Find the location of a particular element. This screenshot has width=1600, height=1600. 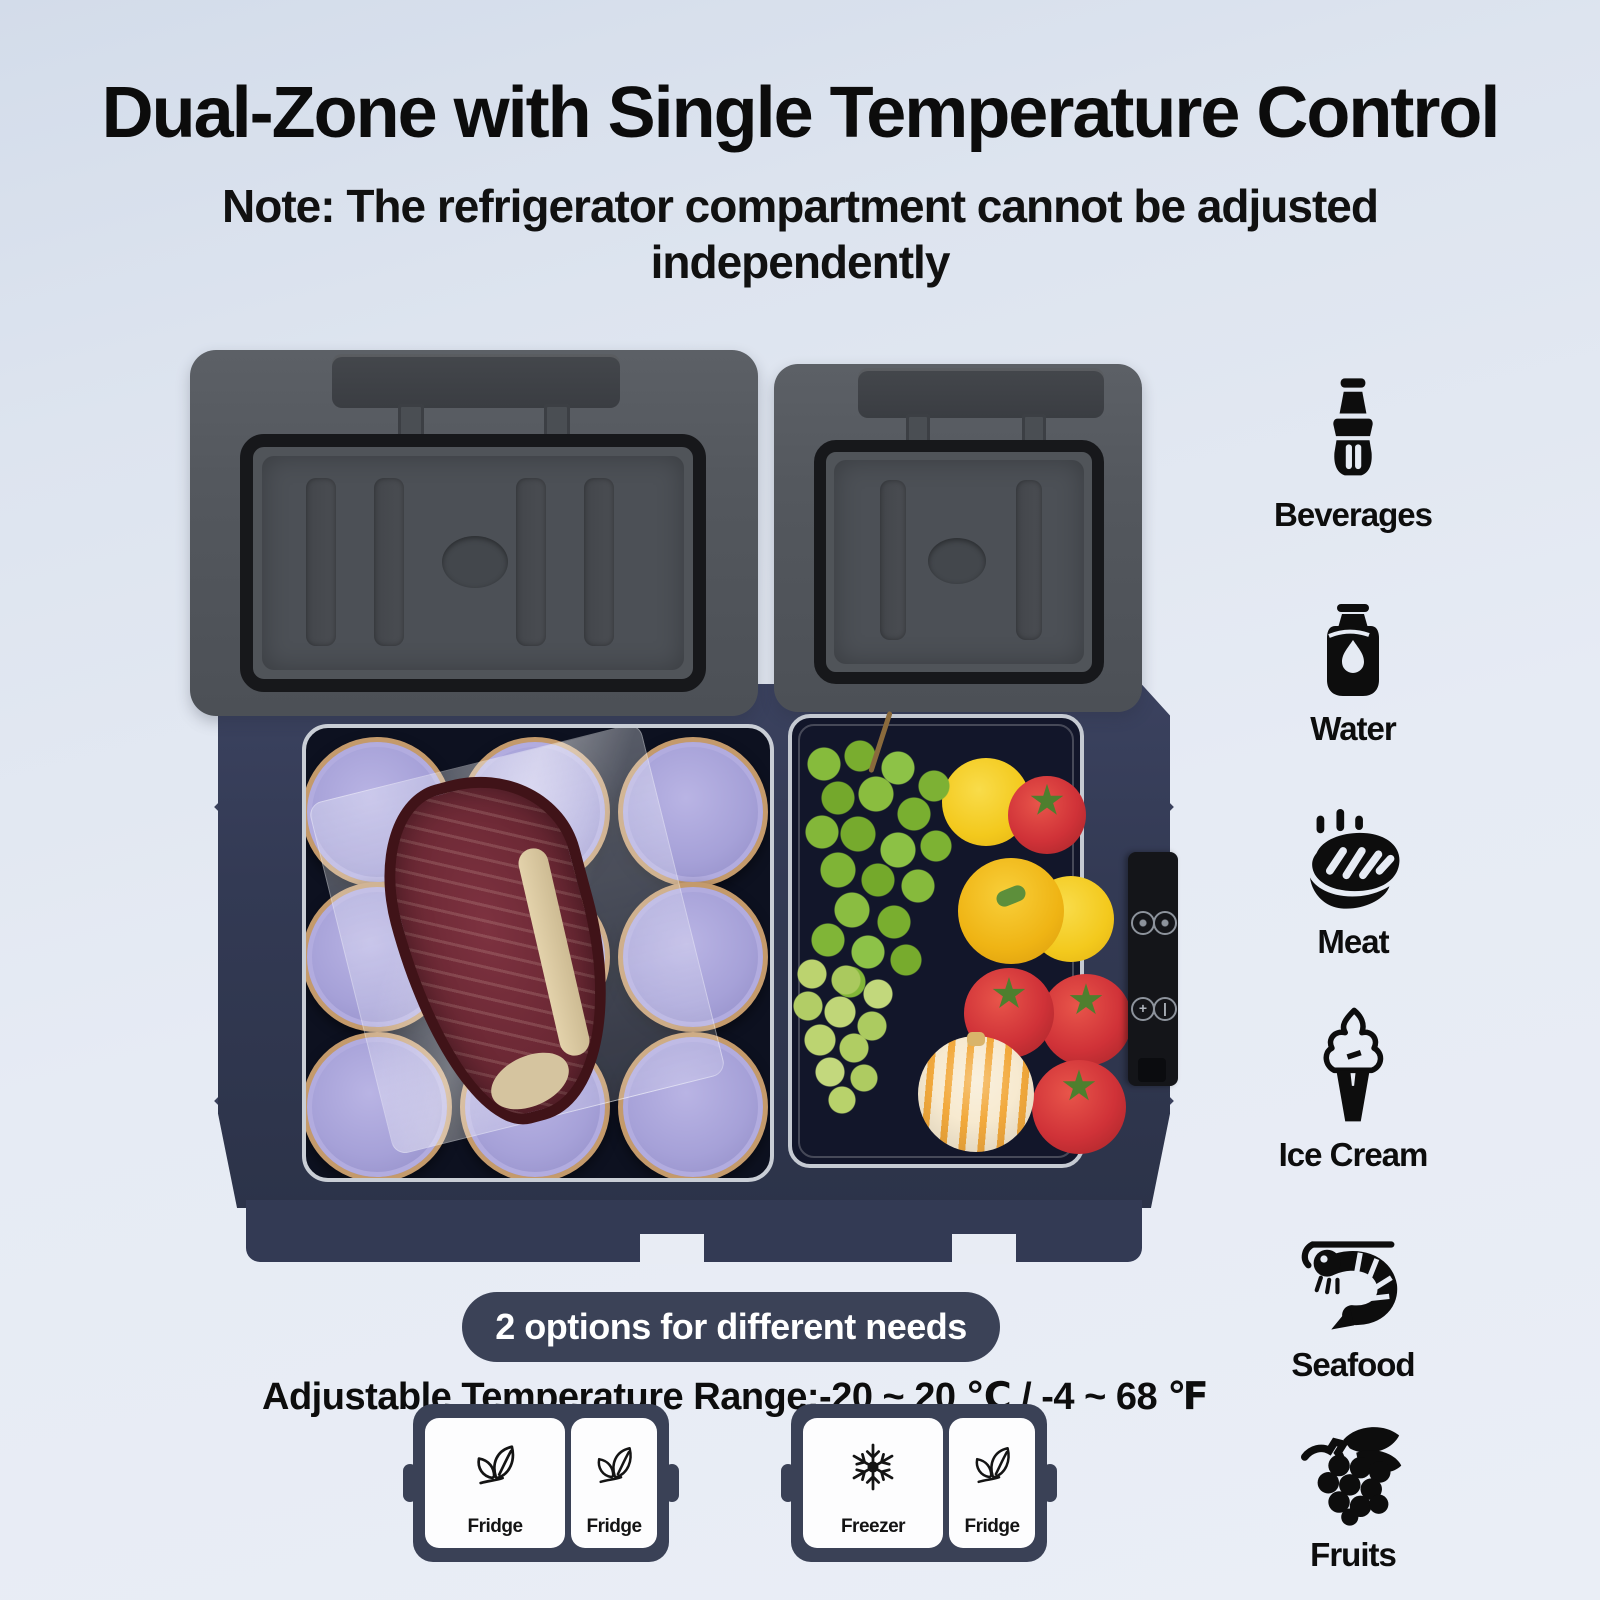

power-button: | is located at coordinates (1165, 1009).